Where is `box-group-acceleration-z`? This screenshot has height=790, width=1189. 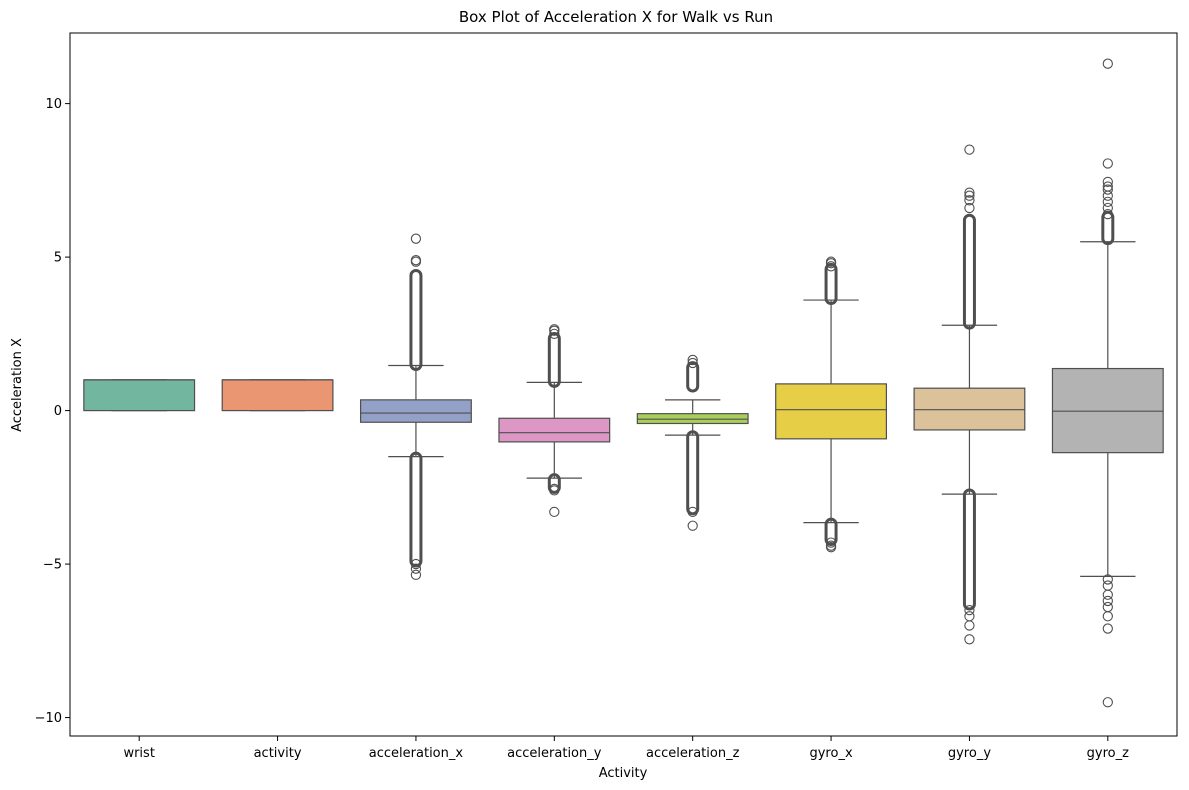 box-group-acceleration-z is located at coordinates (692, 442).